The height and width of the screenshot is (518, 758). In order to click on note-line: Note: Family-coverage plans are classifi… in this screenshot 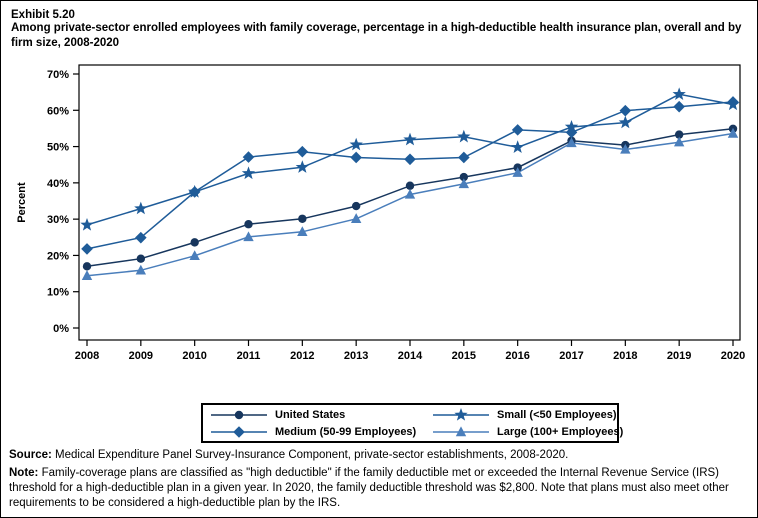, I will do `click(382, 488)`.